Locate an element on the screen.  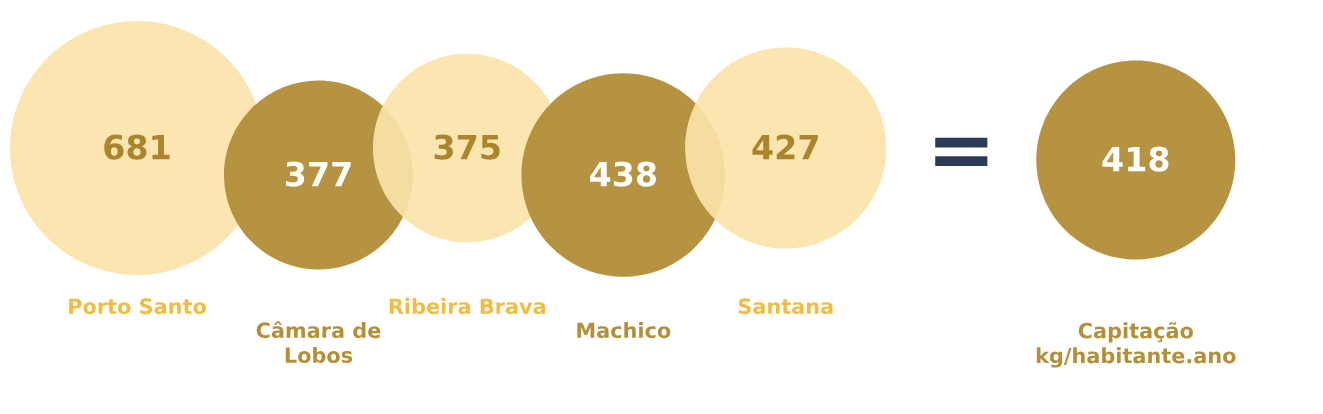
category-label: Câmara de Lobos is located at coordinates (318, 342).